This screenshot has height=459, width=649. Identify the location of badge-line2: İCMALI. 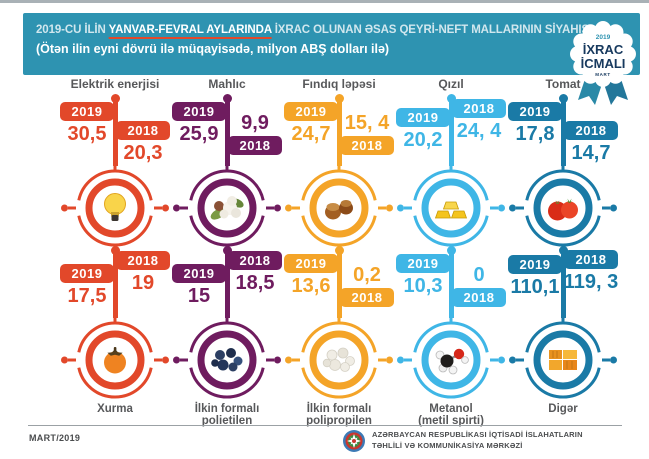
(603, 63).